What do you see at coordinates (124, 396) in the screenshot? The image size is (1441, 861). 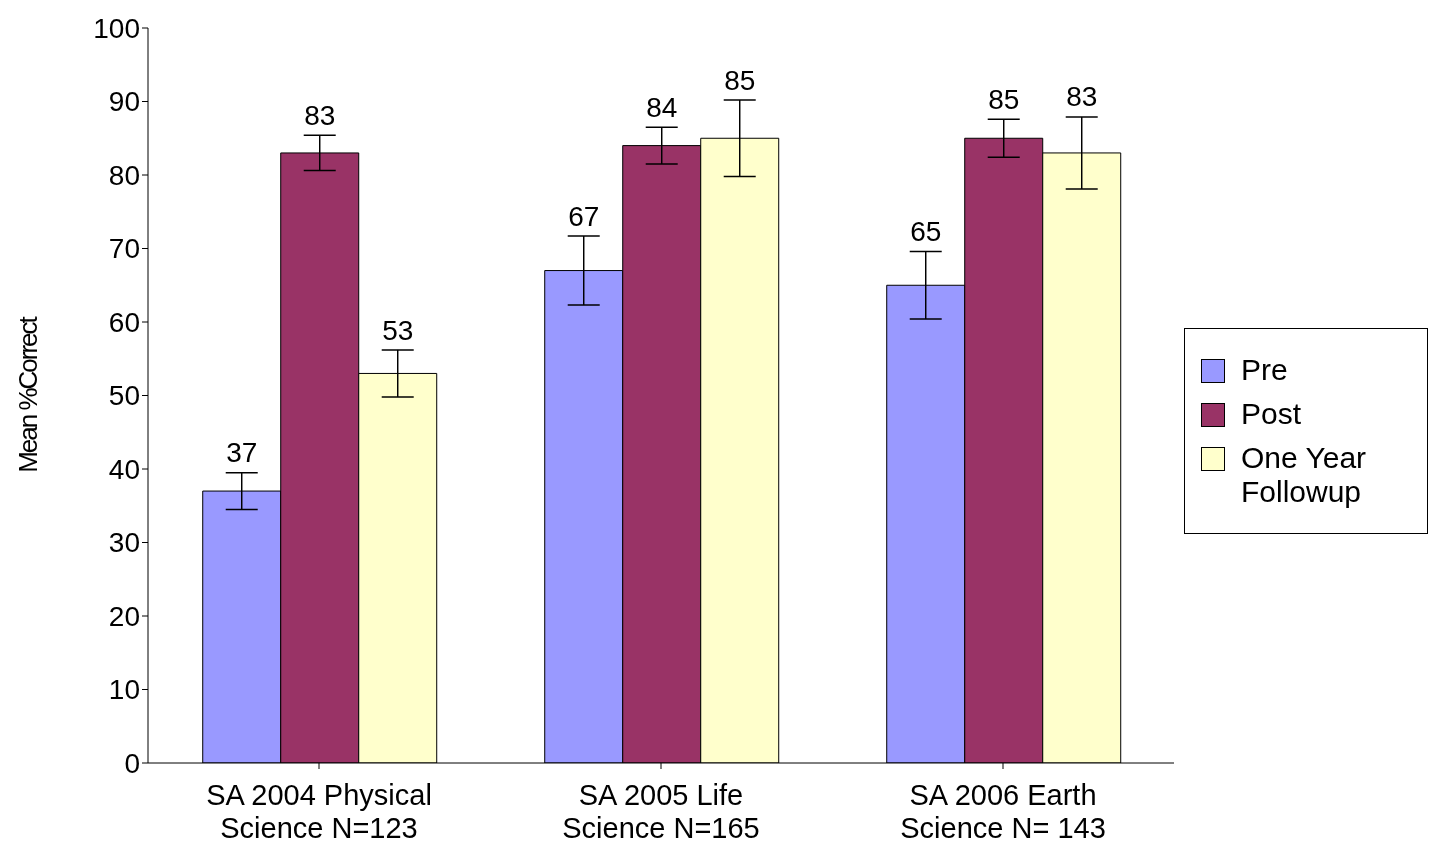 I see `y-tick-label: 50` at bounding box center [124, 396].